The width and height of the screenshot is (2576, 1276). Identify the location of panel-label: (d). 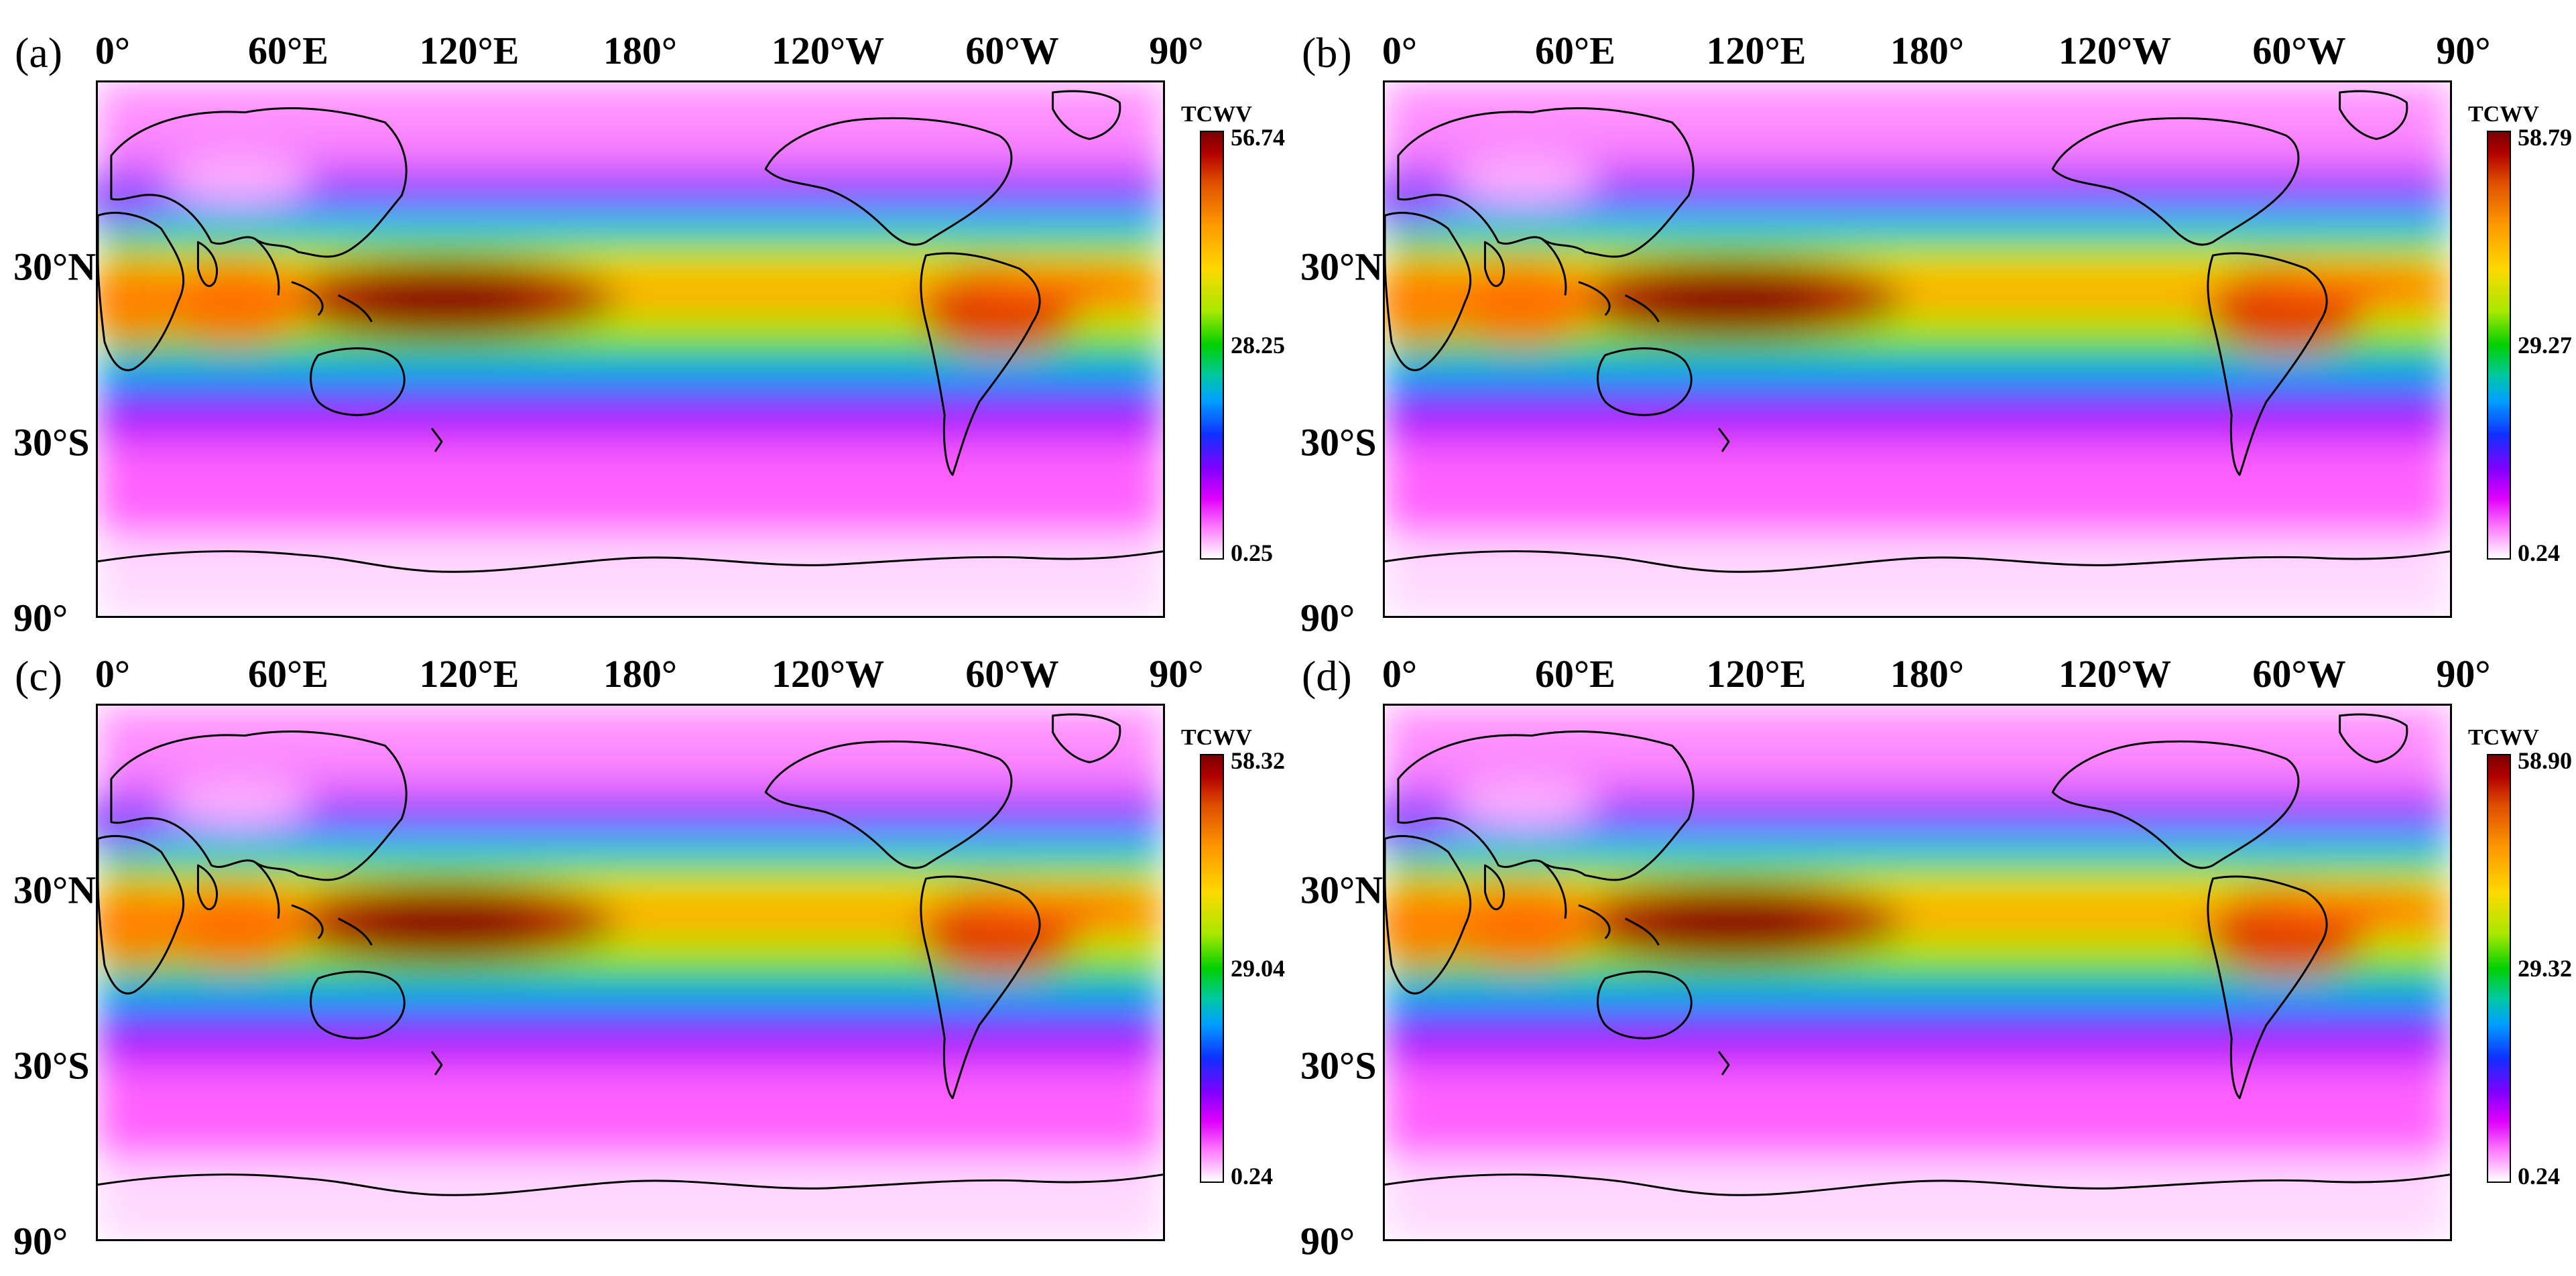
(1327, 676).